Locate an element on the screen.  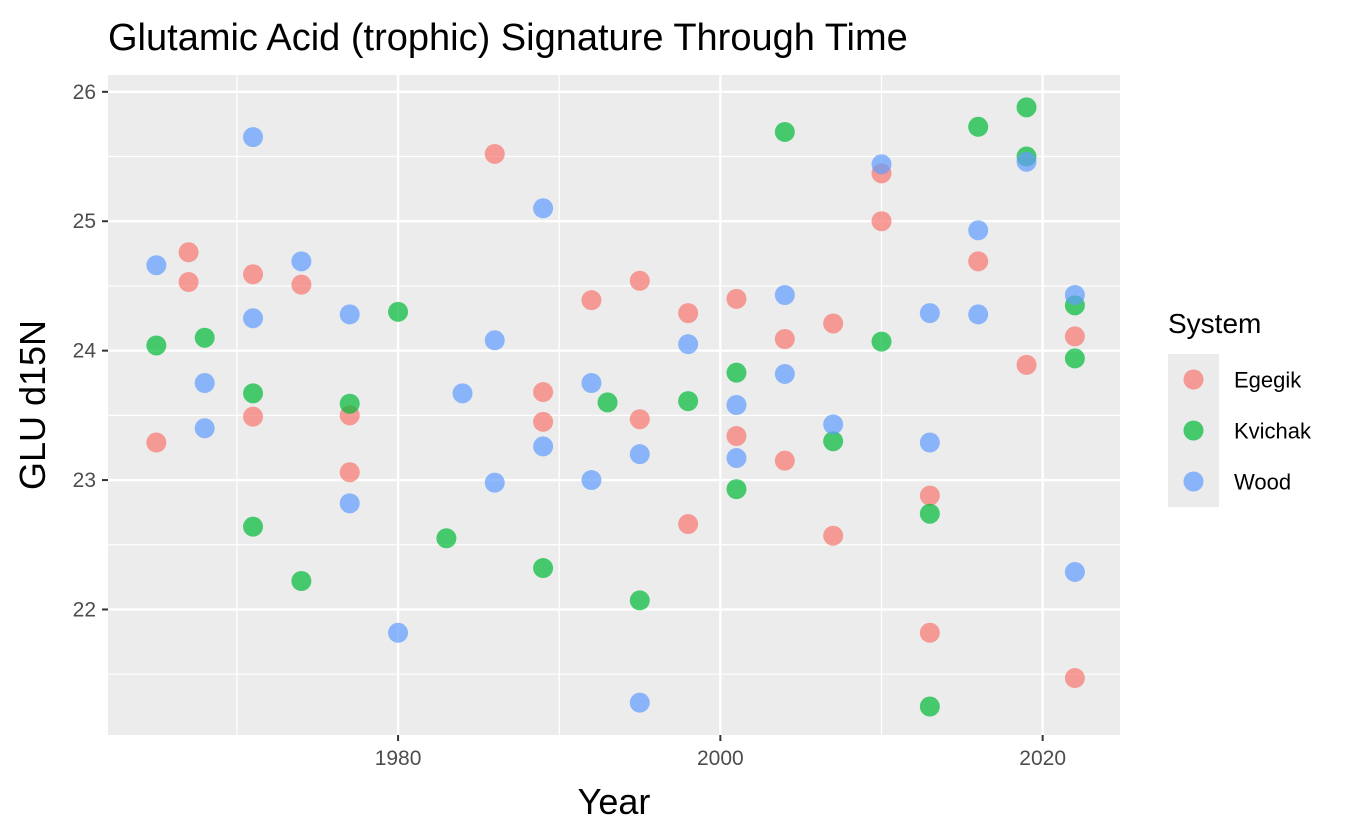
x-axis: 1980 2000 2020 is located at coordinates (720, 752).